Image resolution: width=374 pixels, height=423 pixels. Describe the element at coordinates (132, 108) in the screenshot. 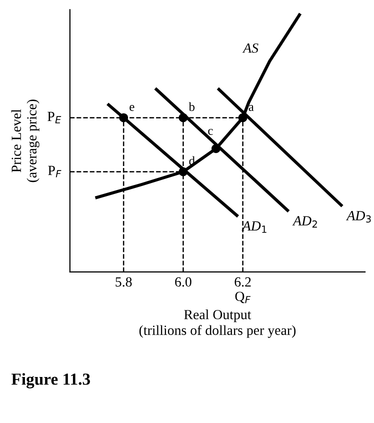

I see `annotation: e` at that location.